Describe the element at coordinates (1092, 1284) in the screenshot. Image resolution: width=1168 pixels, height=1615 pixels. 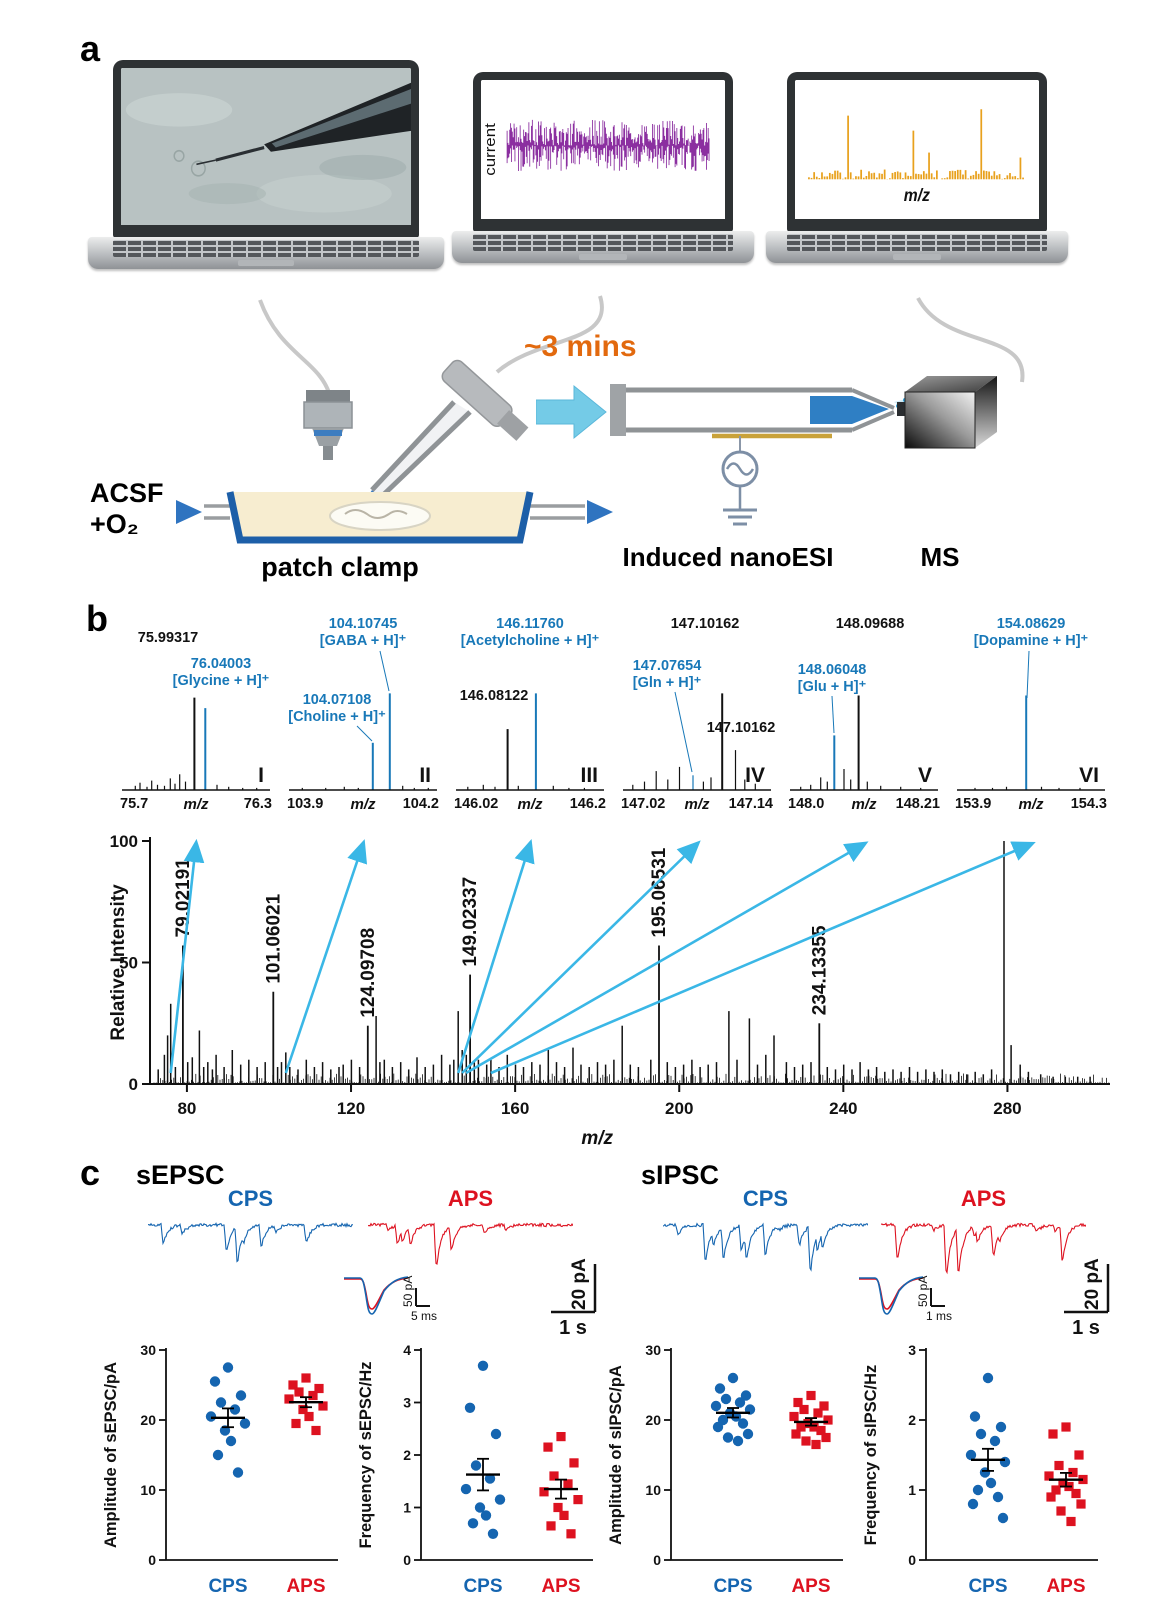
I see `scale-20pa-label: 20 pA` at that location.